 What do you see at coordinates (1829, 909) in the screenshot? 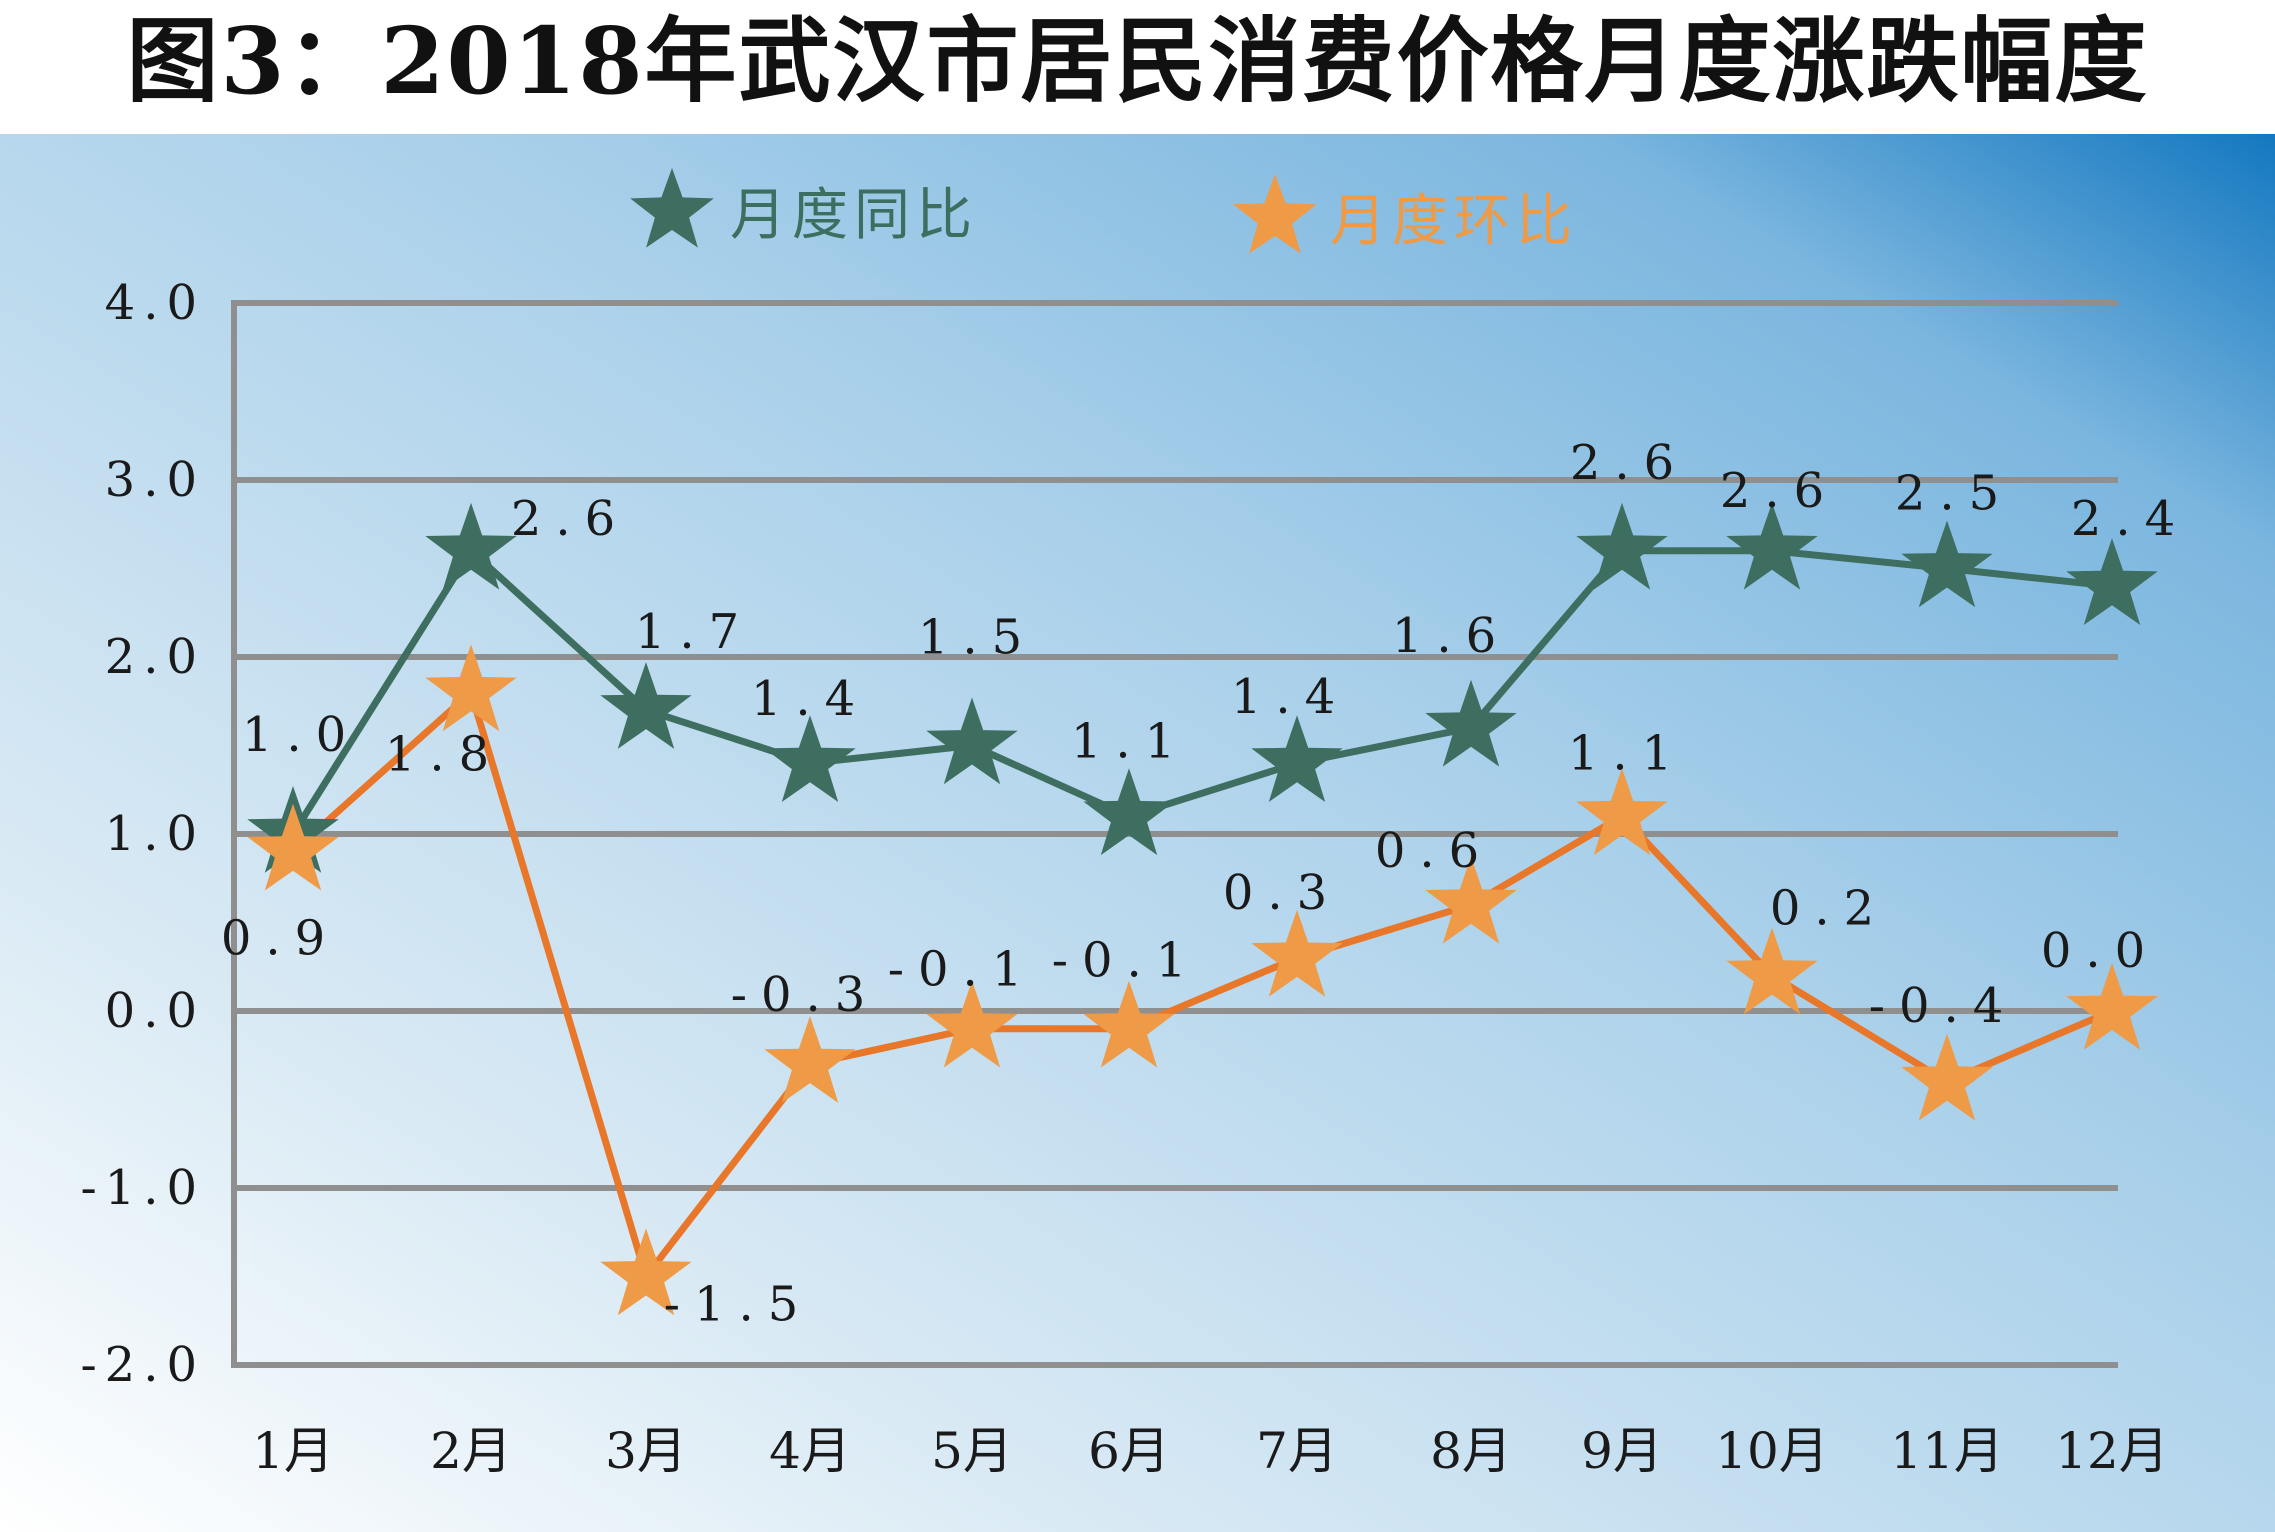
I see `data-label-series-2: 0.2` at bounding box center [1829, 909].